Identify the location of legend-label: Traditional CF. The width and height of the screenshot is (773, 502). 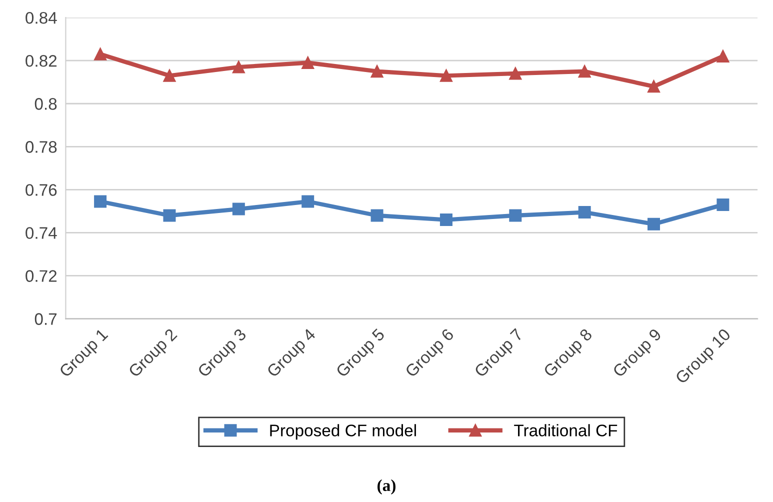
(566, 430).